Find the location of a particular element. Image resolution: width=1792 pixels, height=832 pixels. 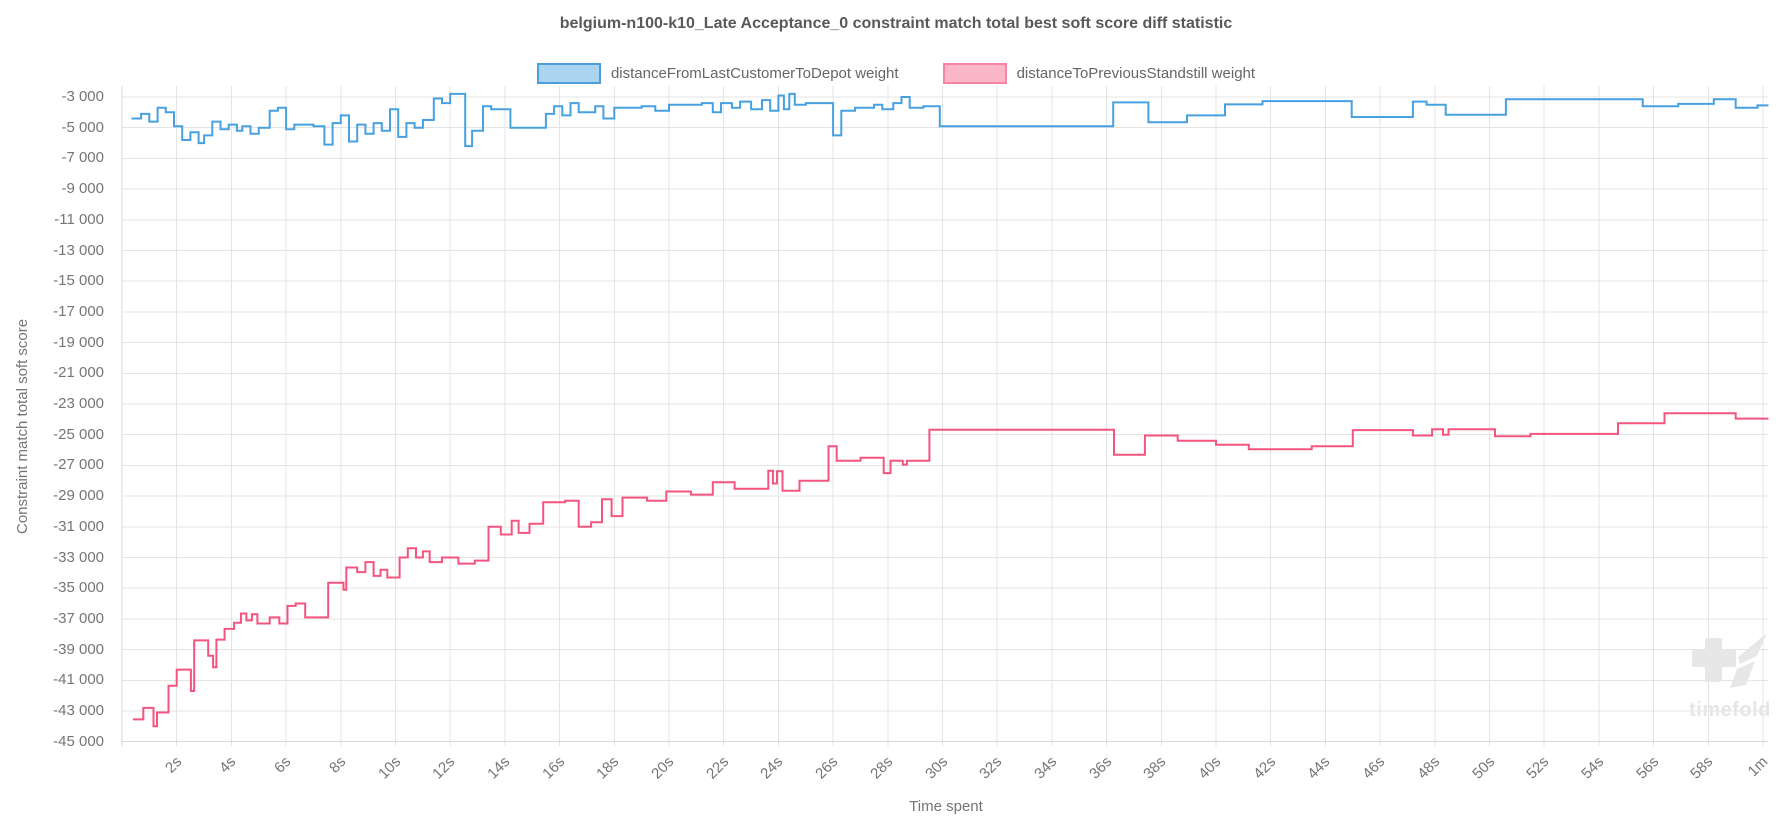

y-tick-label: -27 000 is located at coordinates (78, 464).